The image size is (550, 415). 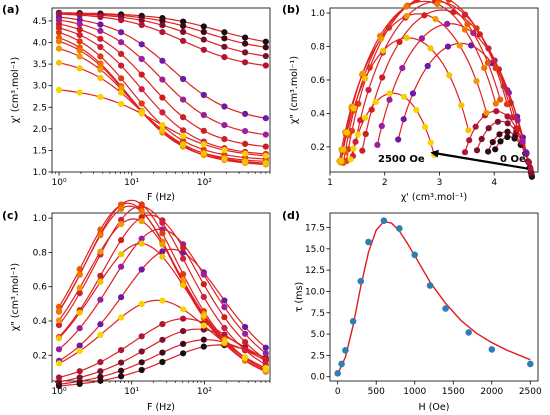 I want to click on panel-c-xtick-label: 10⁰, so click(x=59, y=392).